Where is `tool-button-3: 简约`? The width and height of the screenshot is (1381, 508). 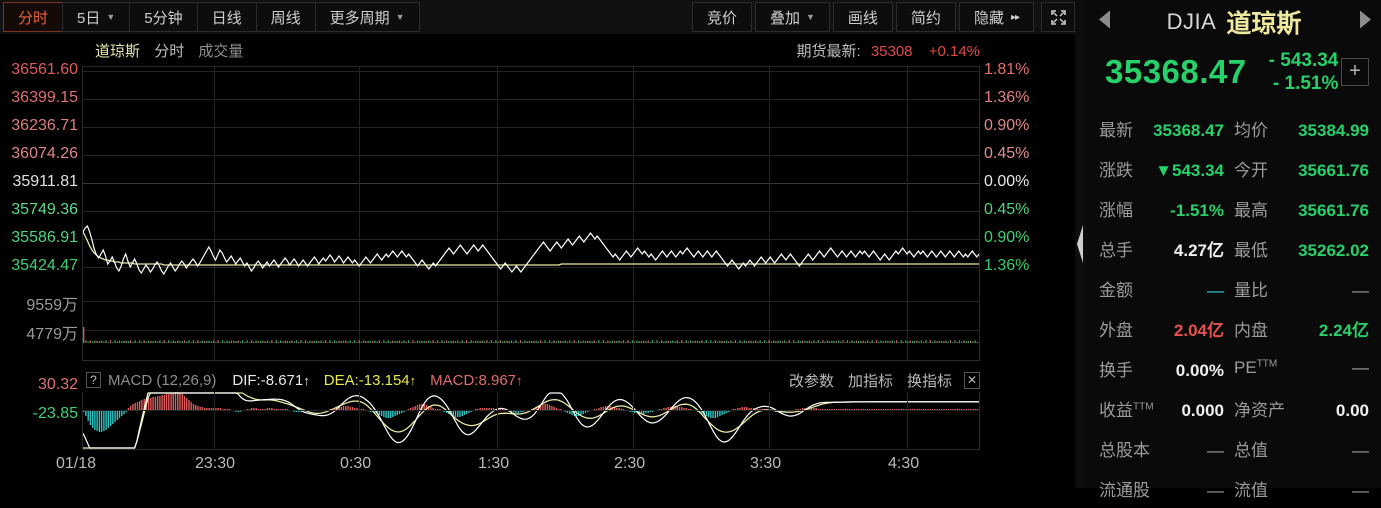
tool-button-3: 简约 is located at coordinates (925, 17).